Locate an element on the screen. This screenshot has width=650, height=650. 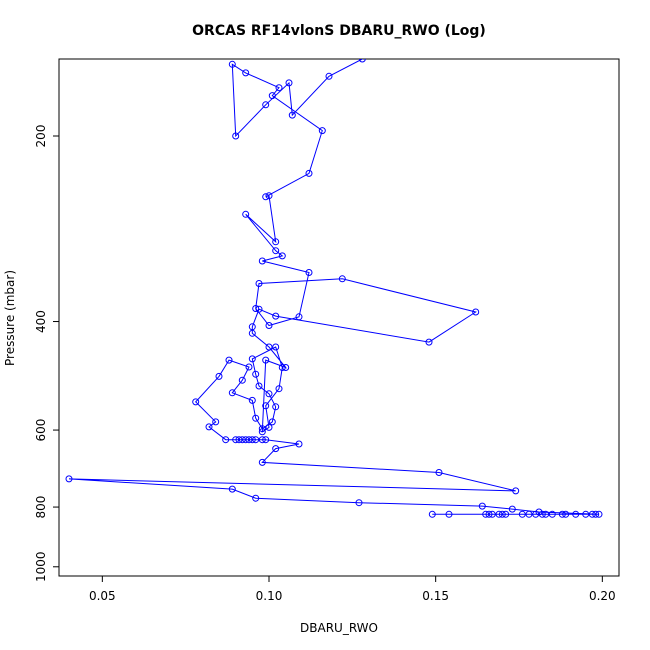
x-tick-label: 0.05 is located at coordinates (102, 596).